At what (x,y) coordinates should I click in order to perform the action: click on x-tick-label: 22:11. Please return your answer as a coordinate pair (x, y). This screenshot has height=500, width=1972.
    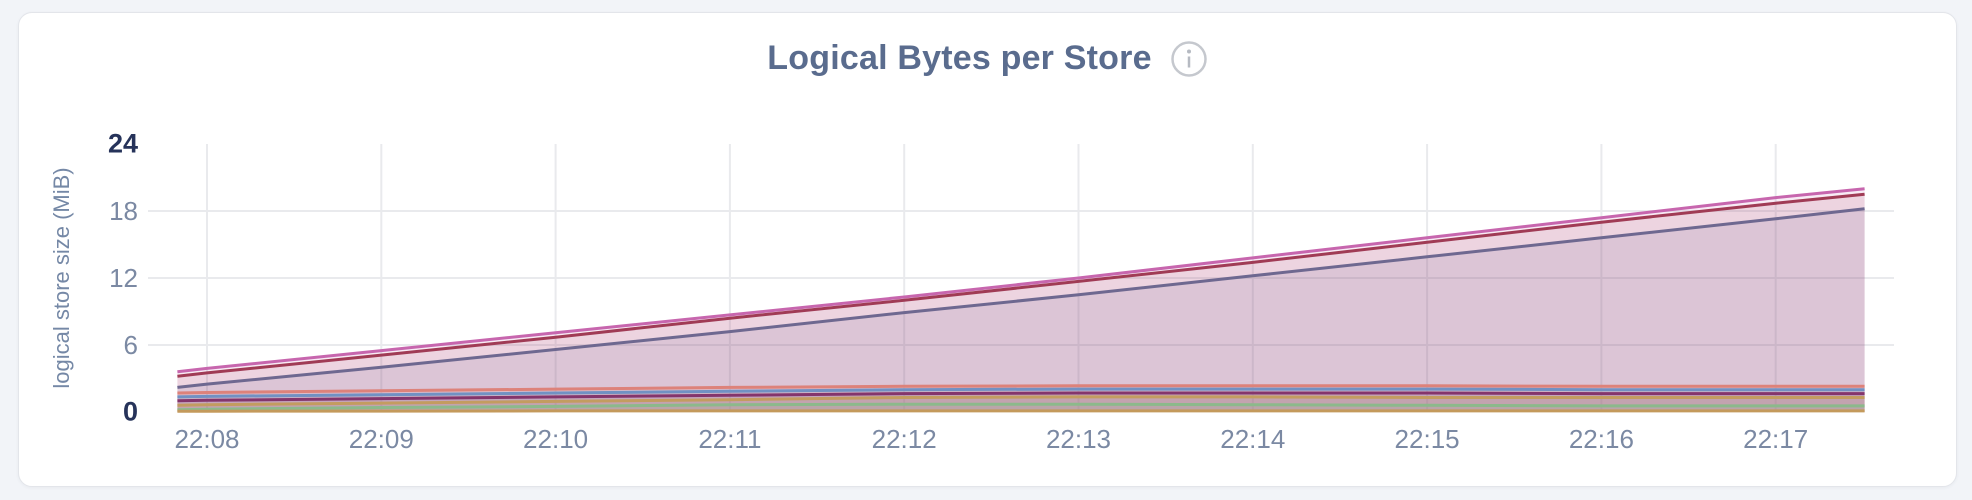
    Looking at the image, I should click on (730, 439).